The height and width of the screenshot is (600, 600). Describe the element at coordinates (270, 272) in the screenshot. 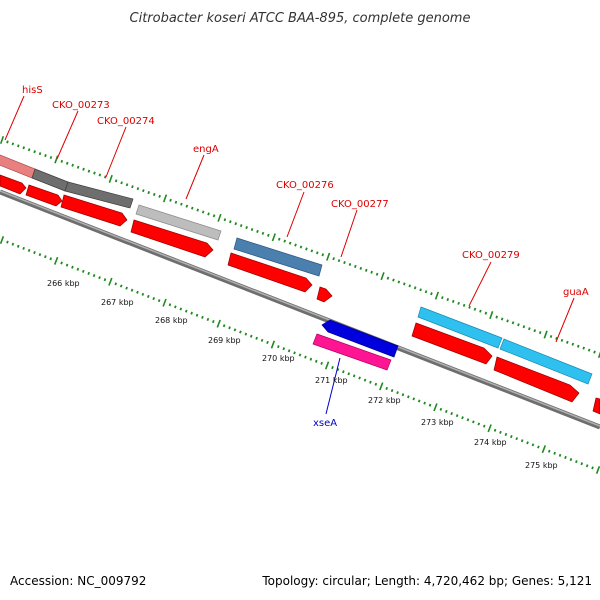

I see `cds-arrow-cko00276` at that location.